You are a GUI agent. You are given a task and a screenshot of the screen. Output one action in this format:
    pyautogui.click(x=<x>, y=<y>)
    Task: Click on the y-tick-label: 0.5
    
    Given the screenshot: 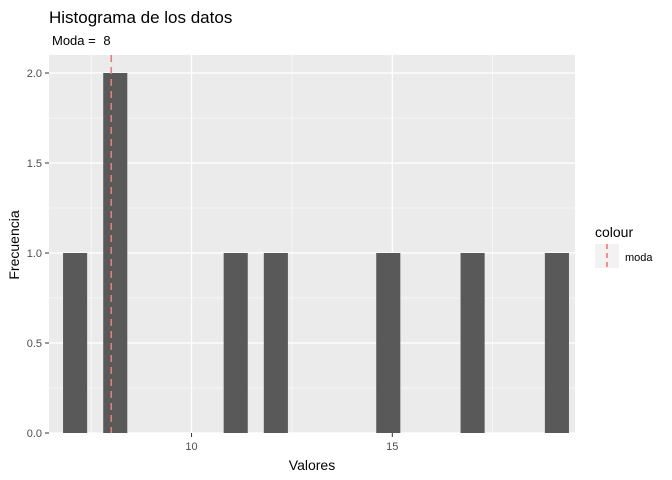 What is the action you would take?
    pyautogui.click(x=34, y=344)
    